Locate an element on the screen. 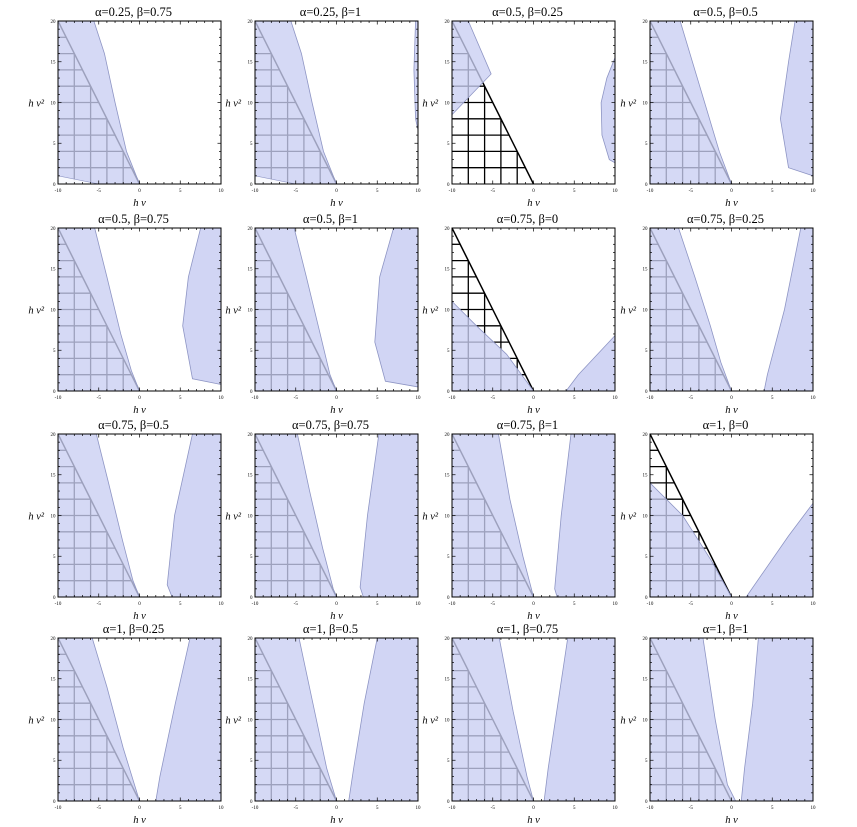  panel-title: α=0.75, β=0 is located at coordinates (527, 219).